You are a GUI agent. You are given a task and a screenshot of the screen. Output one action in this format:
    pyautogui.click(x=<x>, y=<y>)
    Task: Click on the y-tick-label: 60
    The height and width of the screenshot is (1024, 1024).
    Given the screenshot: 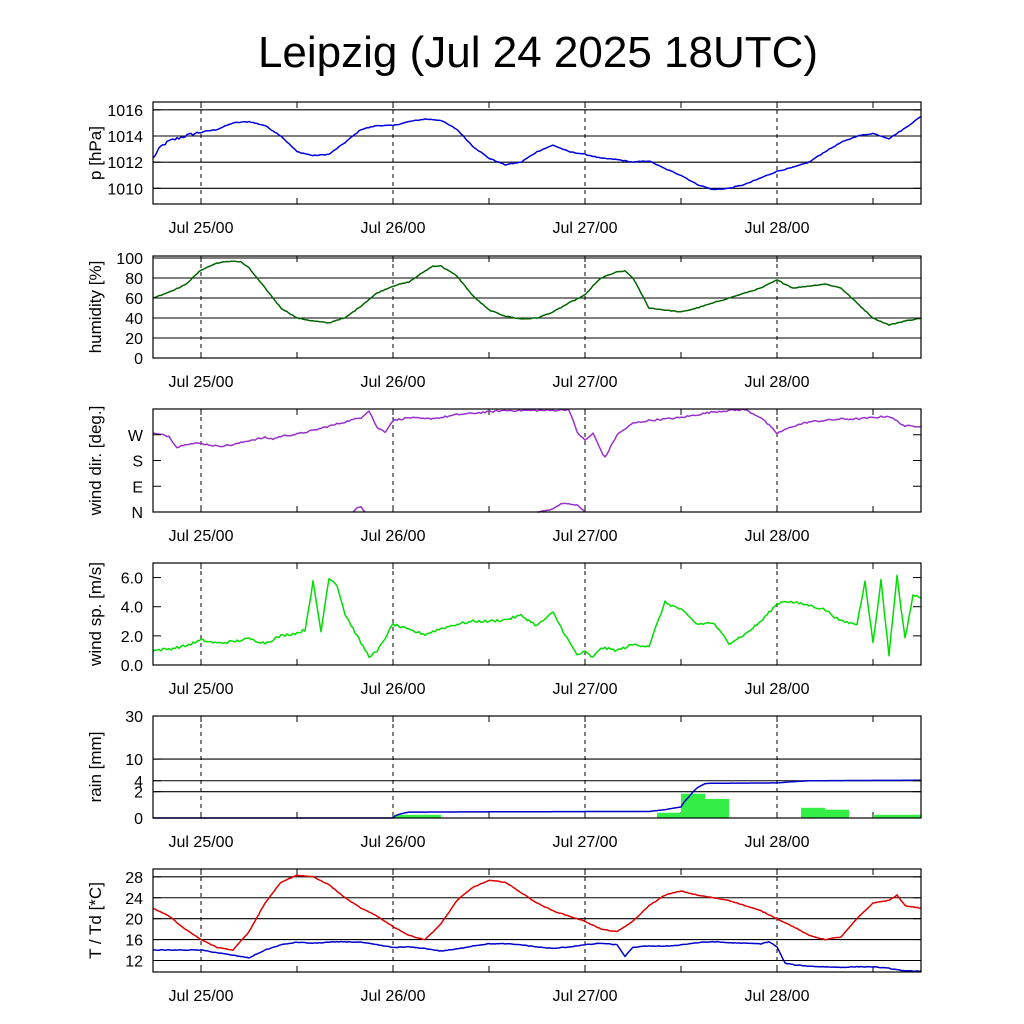 What is the action you would take?
    pyautogui.click(x=134, y=299)
    